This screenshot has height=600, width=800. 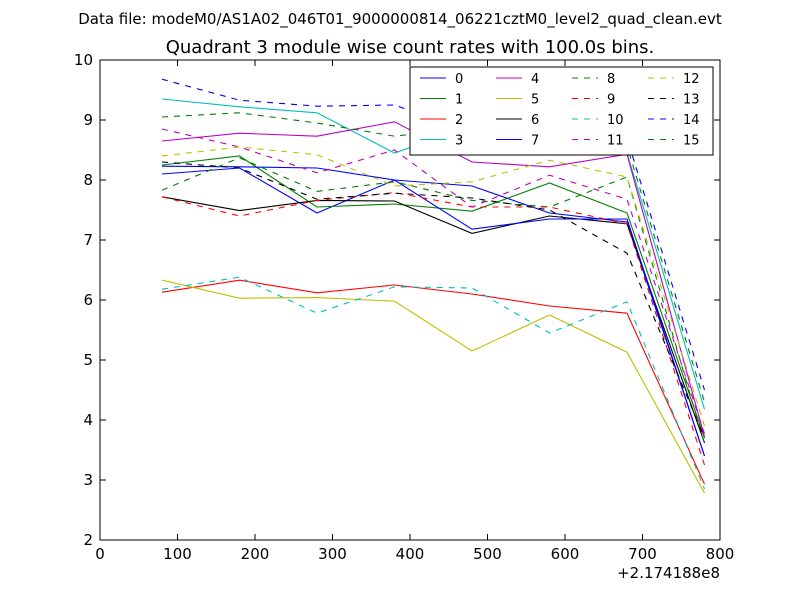 What do you see at coordinates (535, 100) in the screenshot?
I see `legend-label-5: 5` at bounding box center [535, 100].